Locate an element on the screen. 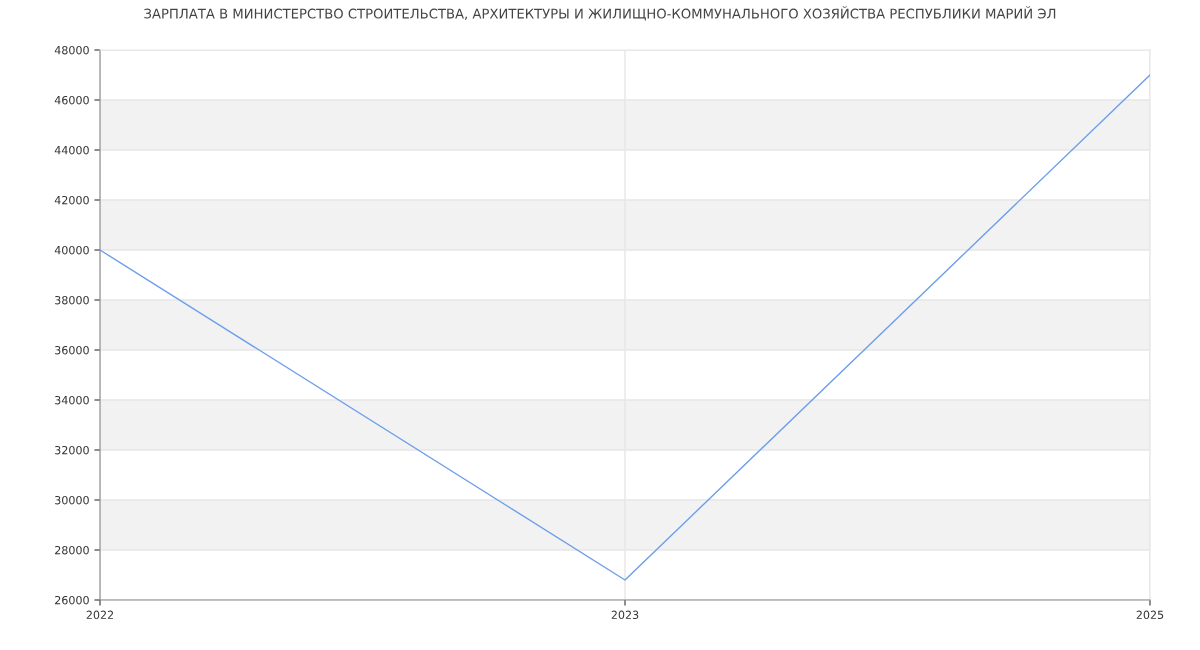  x-tick-label: 2025 is located at coordinates (1150, 615).